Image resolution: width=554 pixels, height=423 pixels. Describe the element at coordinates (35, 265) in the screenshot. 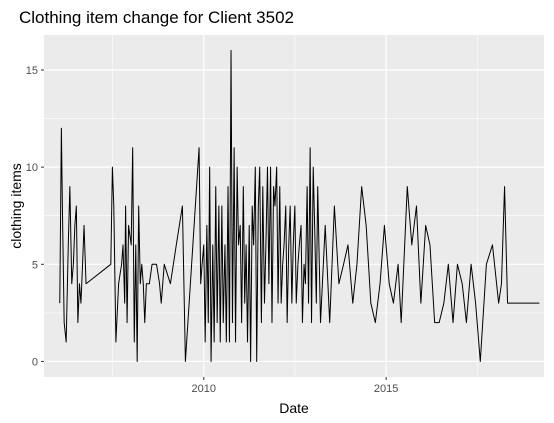

I see `y-tick-label: 5` at that location.